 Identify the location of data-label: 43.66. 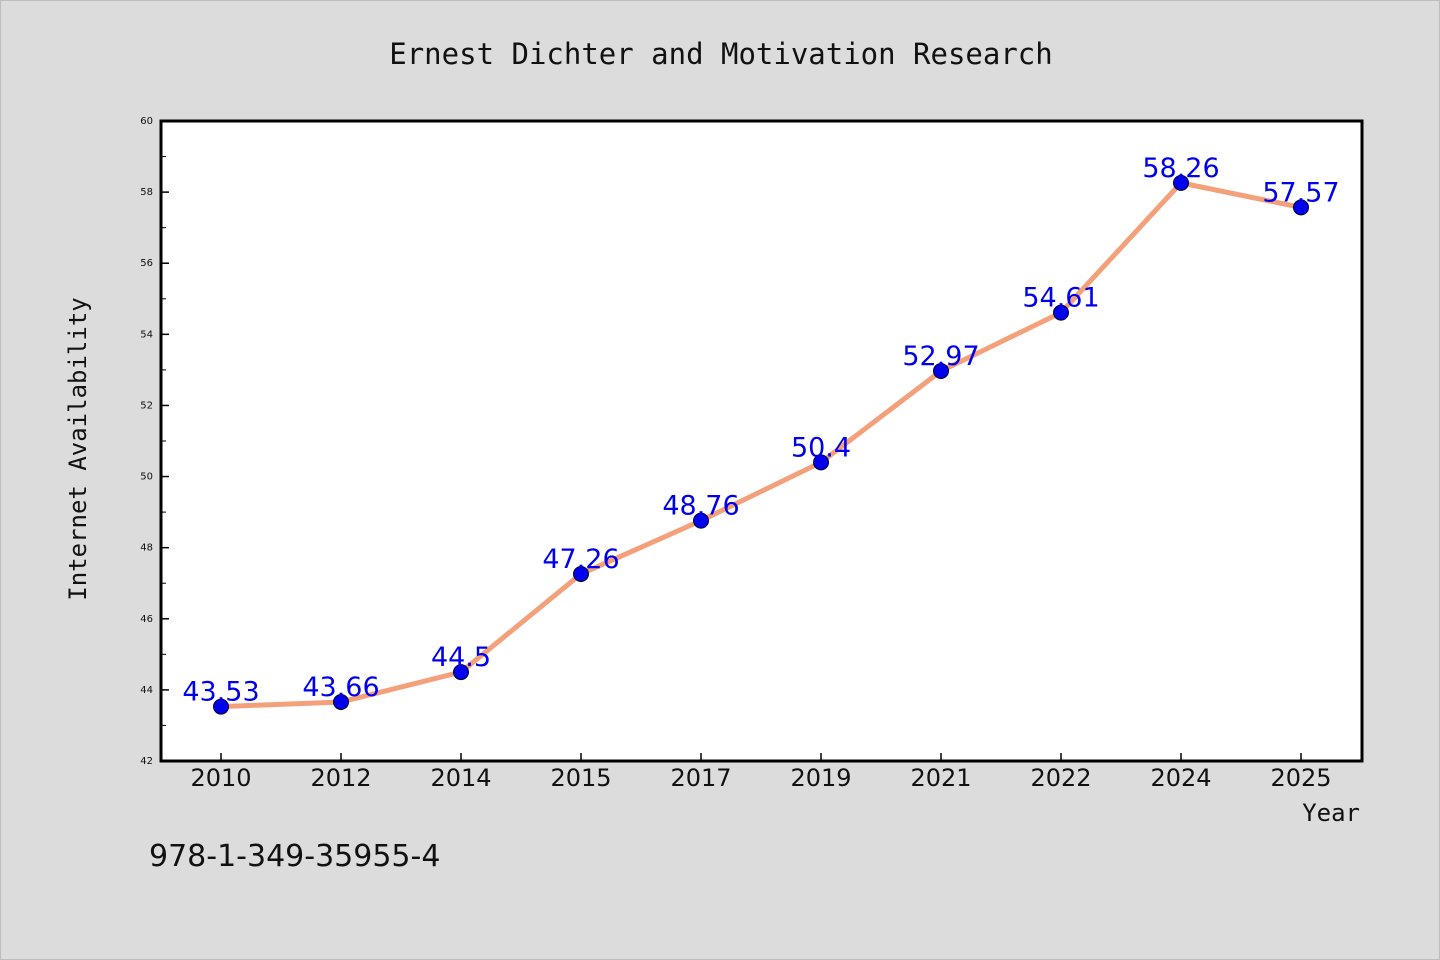
(340, 687).